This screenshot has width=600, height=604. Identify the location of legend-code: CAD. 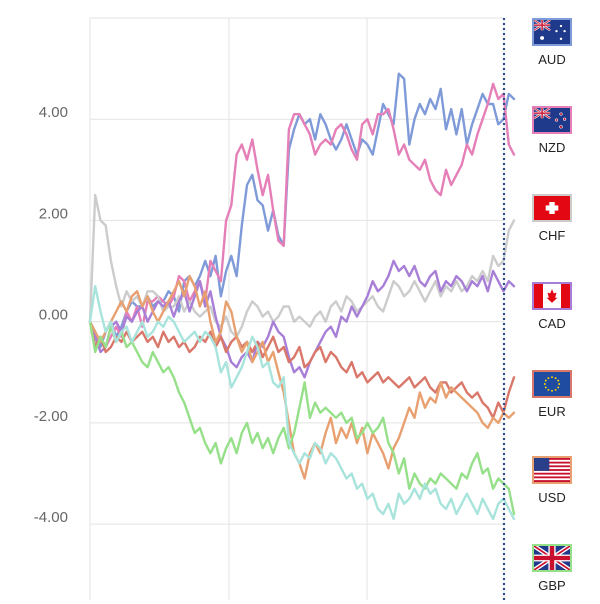
(552, 323).